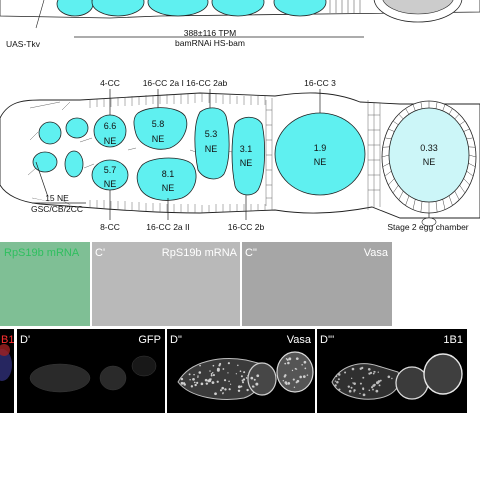 This screenshot has height=480, width=480. What do you see at coordinates (7, 340) in the screenshot?
I see `panel-d-title: B1` at bounding box center [7, 340].